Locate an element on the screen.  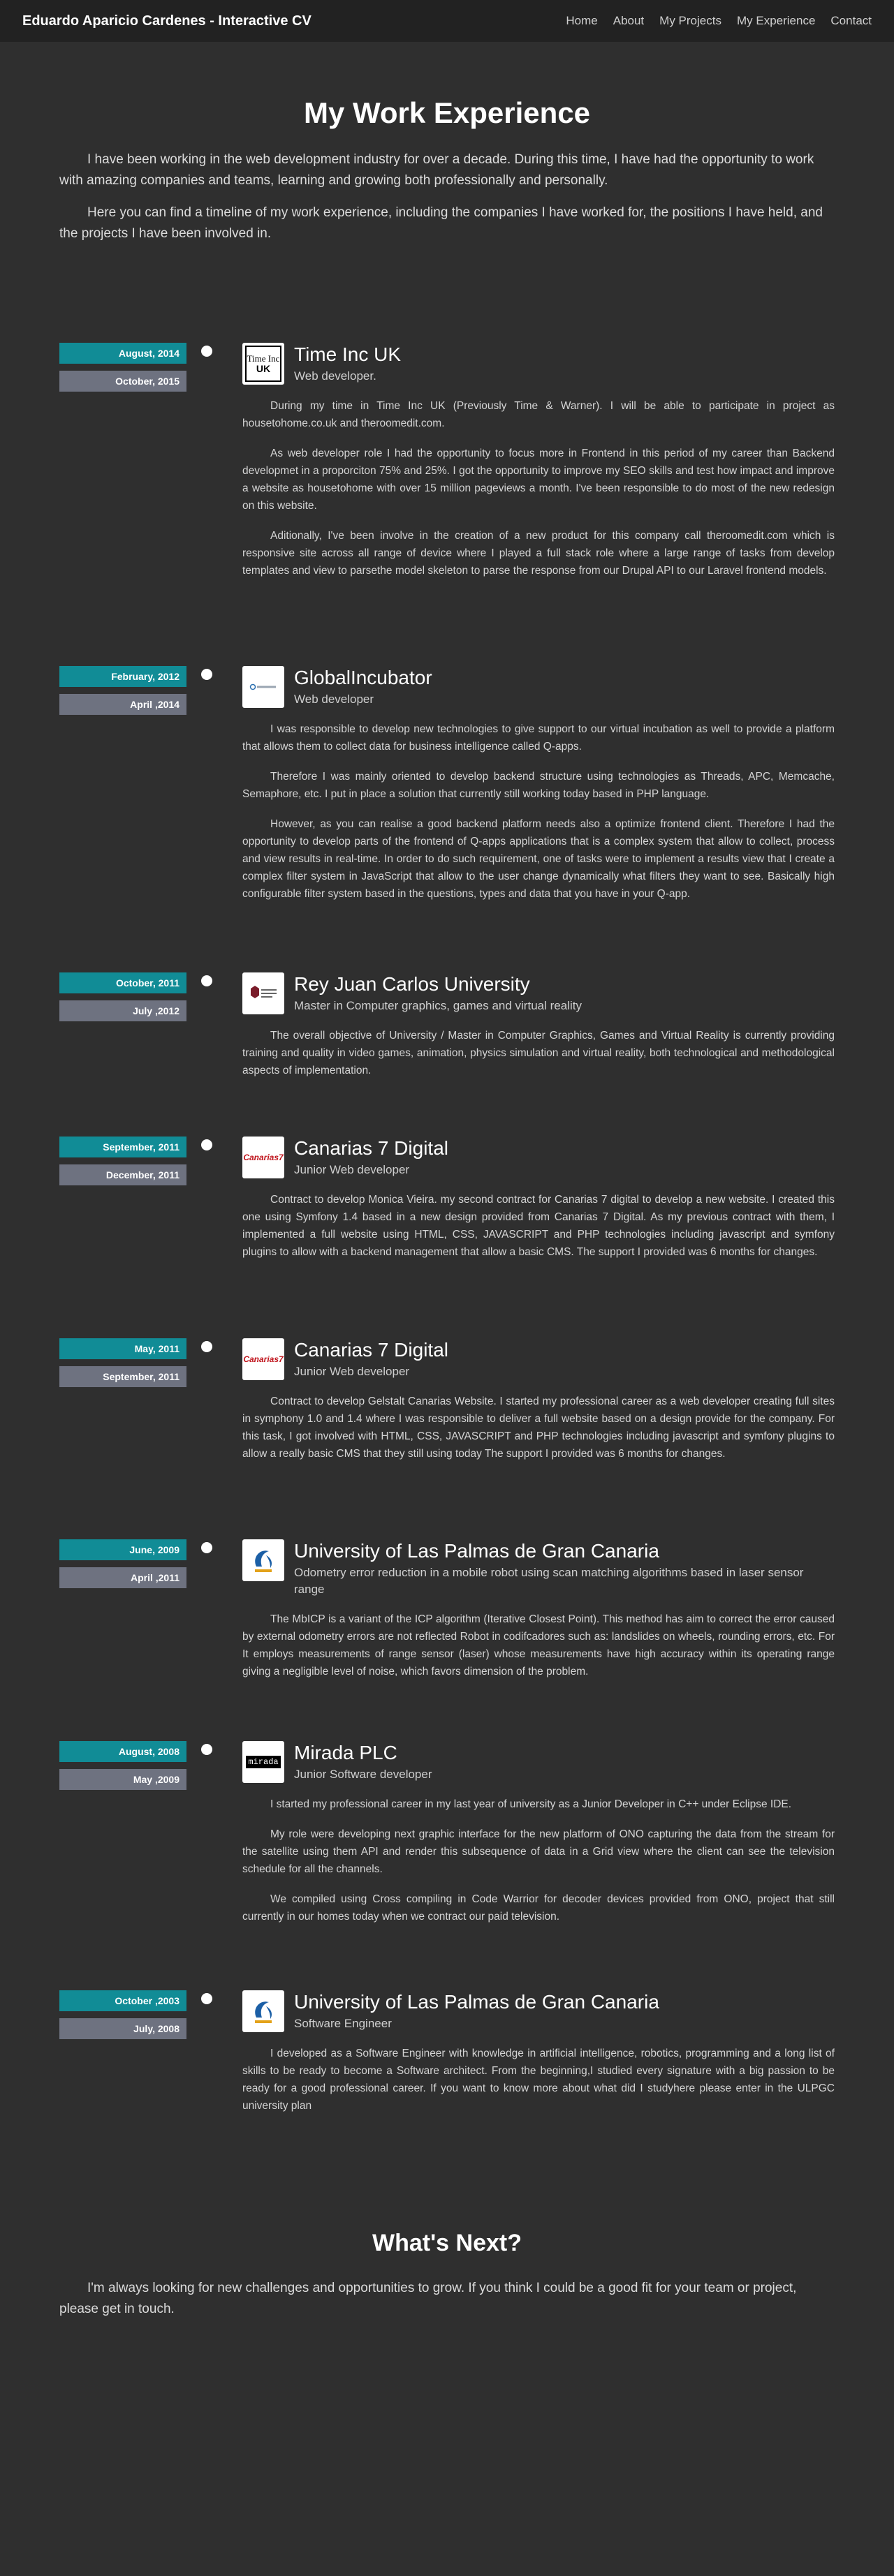
nav-link-experience: My Experience is located at coordinates (776, 20).